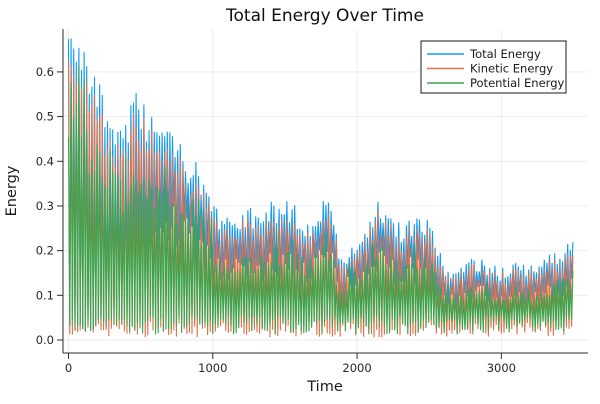 The width and height of the screenshot is (600, 404). Describe the element at coordinates (45, 72) in the screenshot. I see `y-tick-label: 0.6` at that location.